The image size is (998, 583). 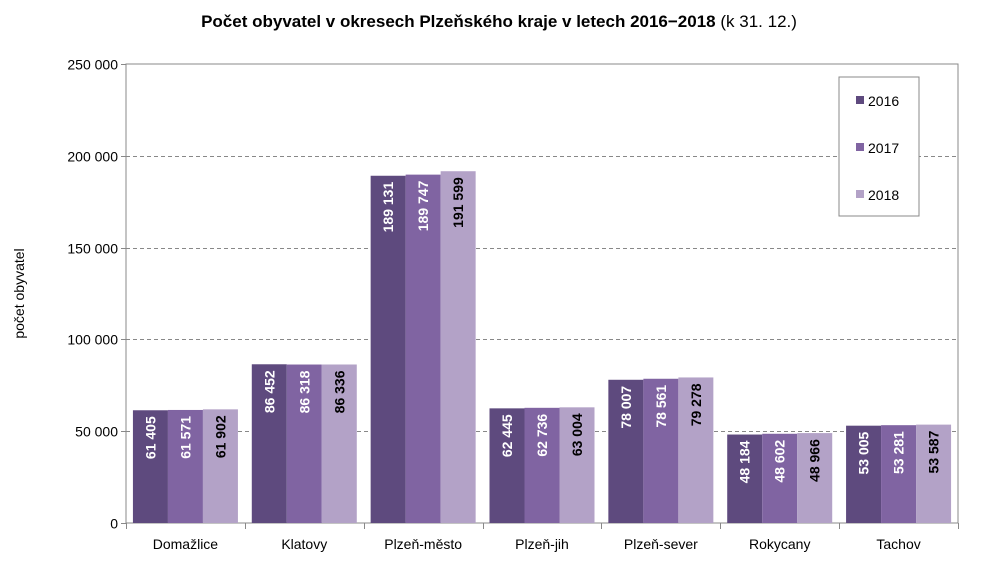 I want to click on bar-value-label: 191 599, so click(x=458, y=202).